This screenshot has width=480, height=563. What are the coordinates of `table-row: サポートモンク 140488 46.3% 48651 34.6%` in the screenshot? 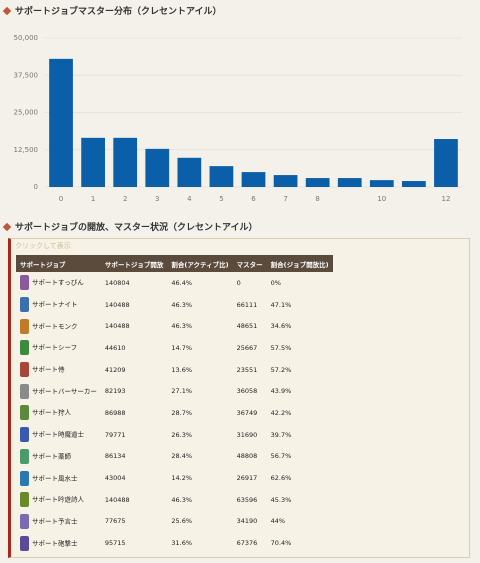 It's located at (174, 326).